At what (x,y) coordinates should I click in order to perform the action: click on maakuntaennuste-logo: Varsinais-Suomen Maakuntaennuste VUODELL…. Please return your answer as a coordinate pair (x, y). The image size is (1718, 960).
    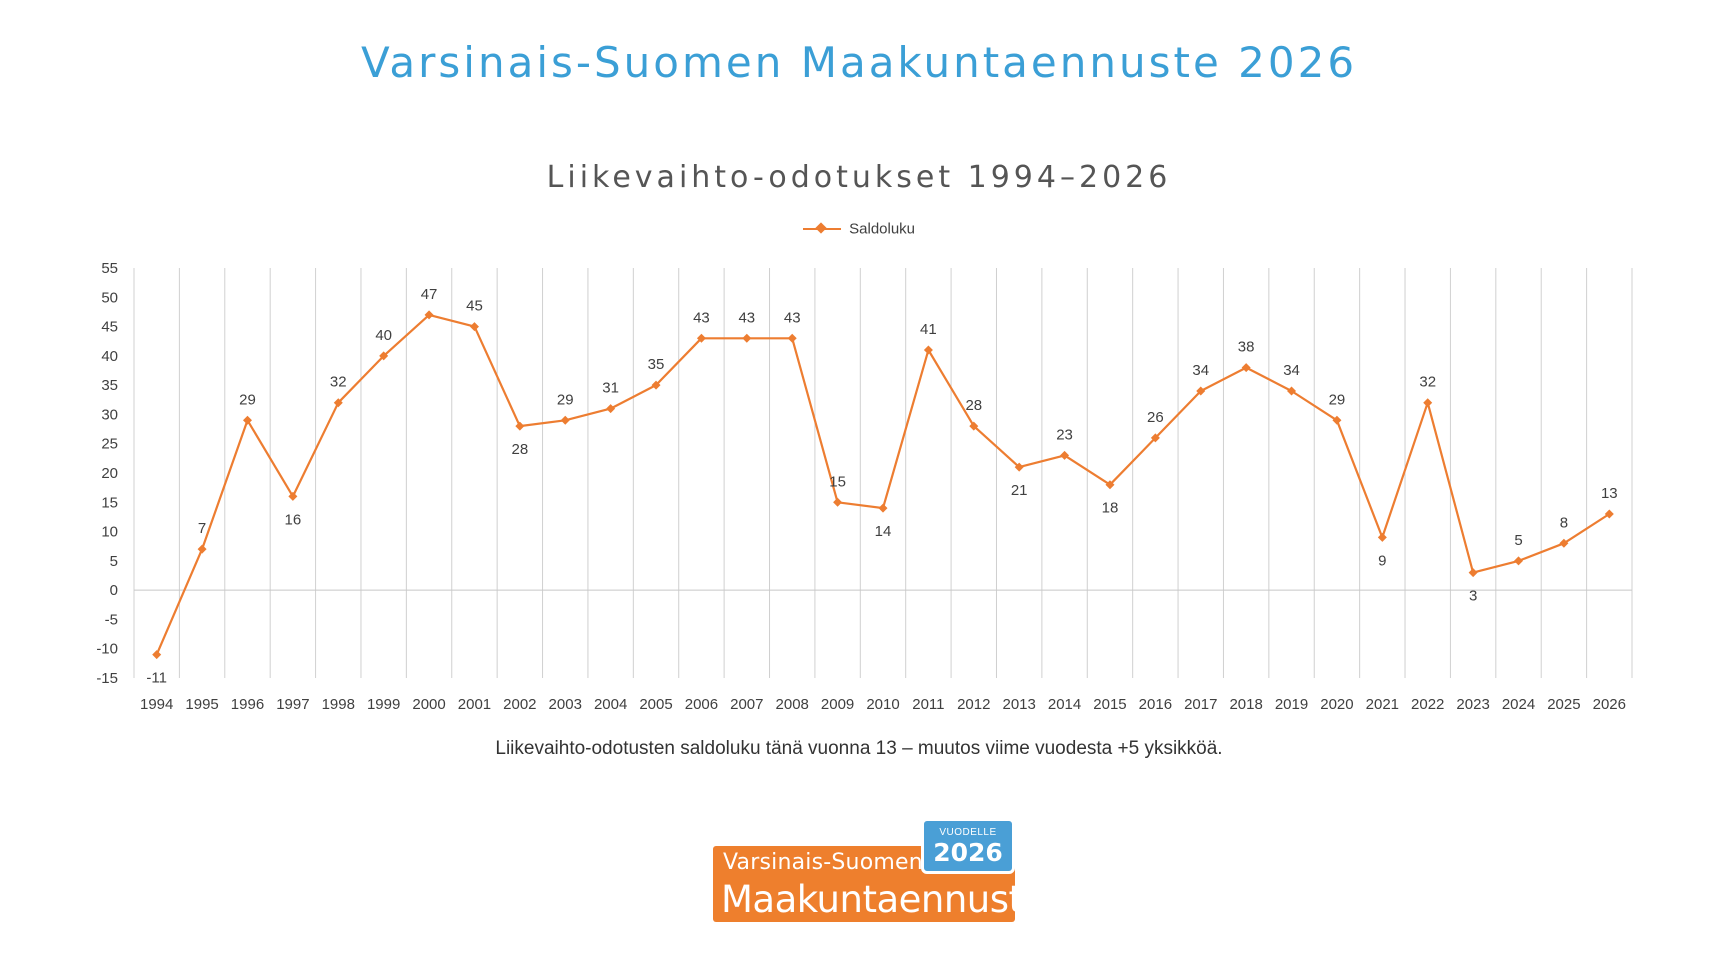
    Looking at the image, I should click on (879, 870).